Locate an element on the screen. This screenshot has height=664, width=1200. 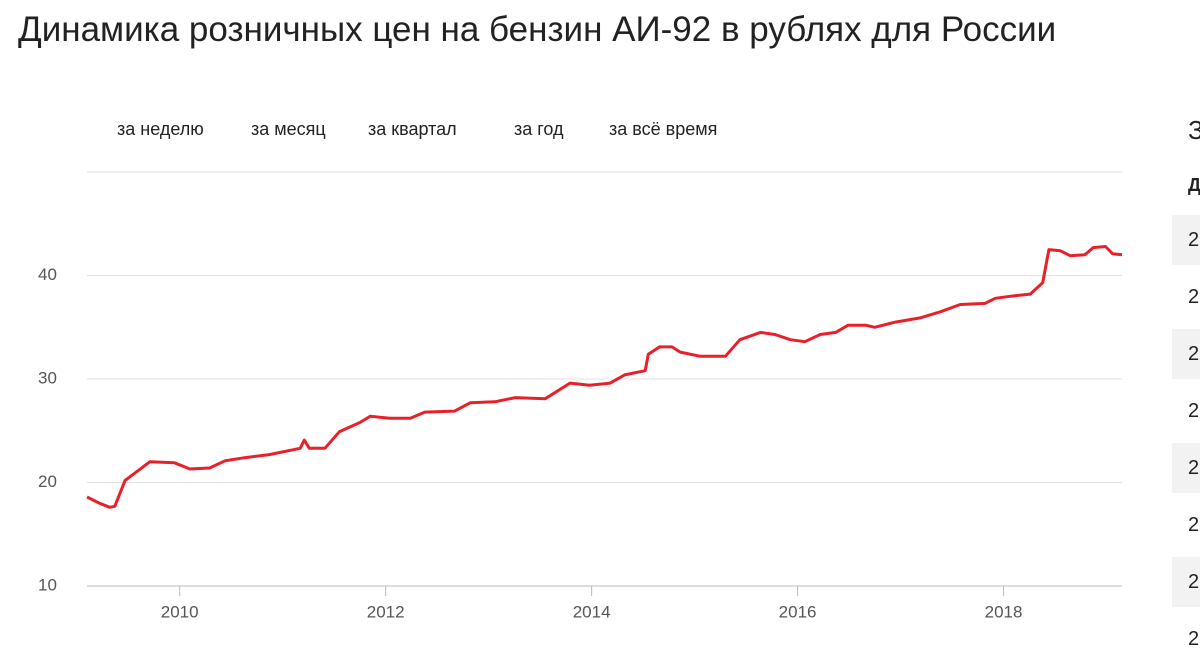
side-title: З is located at coordinates (1194, 130).